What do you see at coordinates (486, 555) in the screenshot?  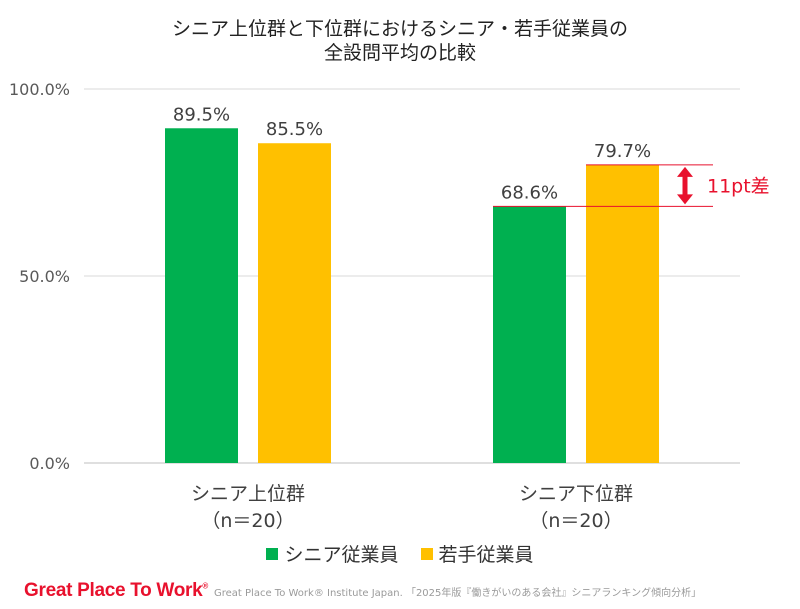 I see `legend-label-young: 若手従業員` at bounding box center [486, 555].